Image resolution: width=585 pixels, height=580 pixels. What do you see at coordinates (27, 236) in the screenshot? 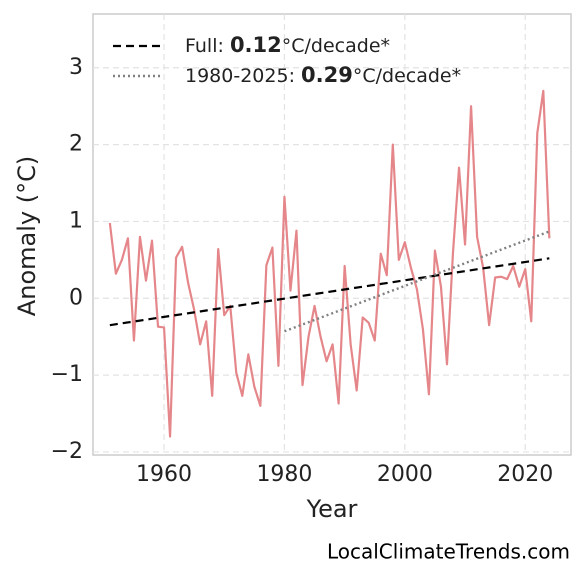
I see `y-axis-label: Anomaly (°C)` at bounding box center [27, 236].